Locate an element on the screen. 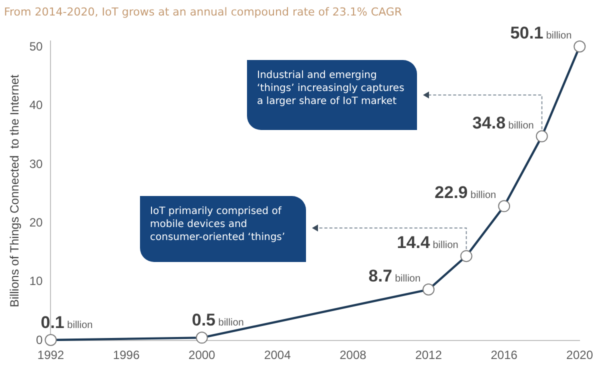  y-axis-title: Billions of Things Connected to the Internet is located at coordinates (15, 191).